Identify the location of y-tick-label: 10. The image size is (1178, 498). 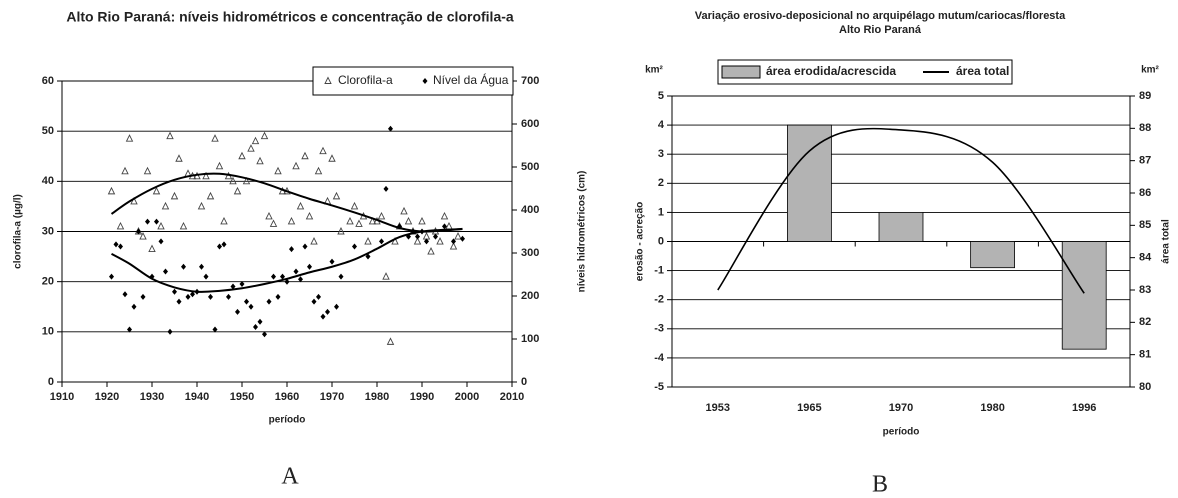
(48, 332).